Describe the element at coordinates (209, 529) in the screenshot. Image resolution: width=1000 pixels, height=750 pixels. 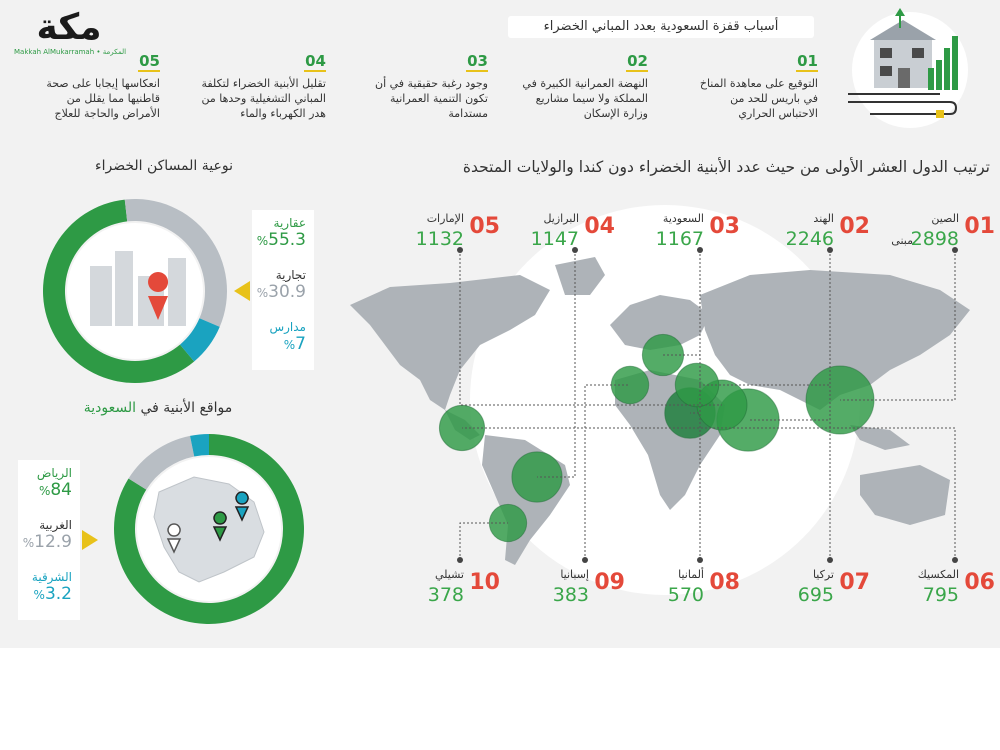
I see `saudi-map-icon` at that location.